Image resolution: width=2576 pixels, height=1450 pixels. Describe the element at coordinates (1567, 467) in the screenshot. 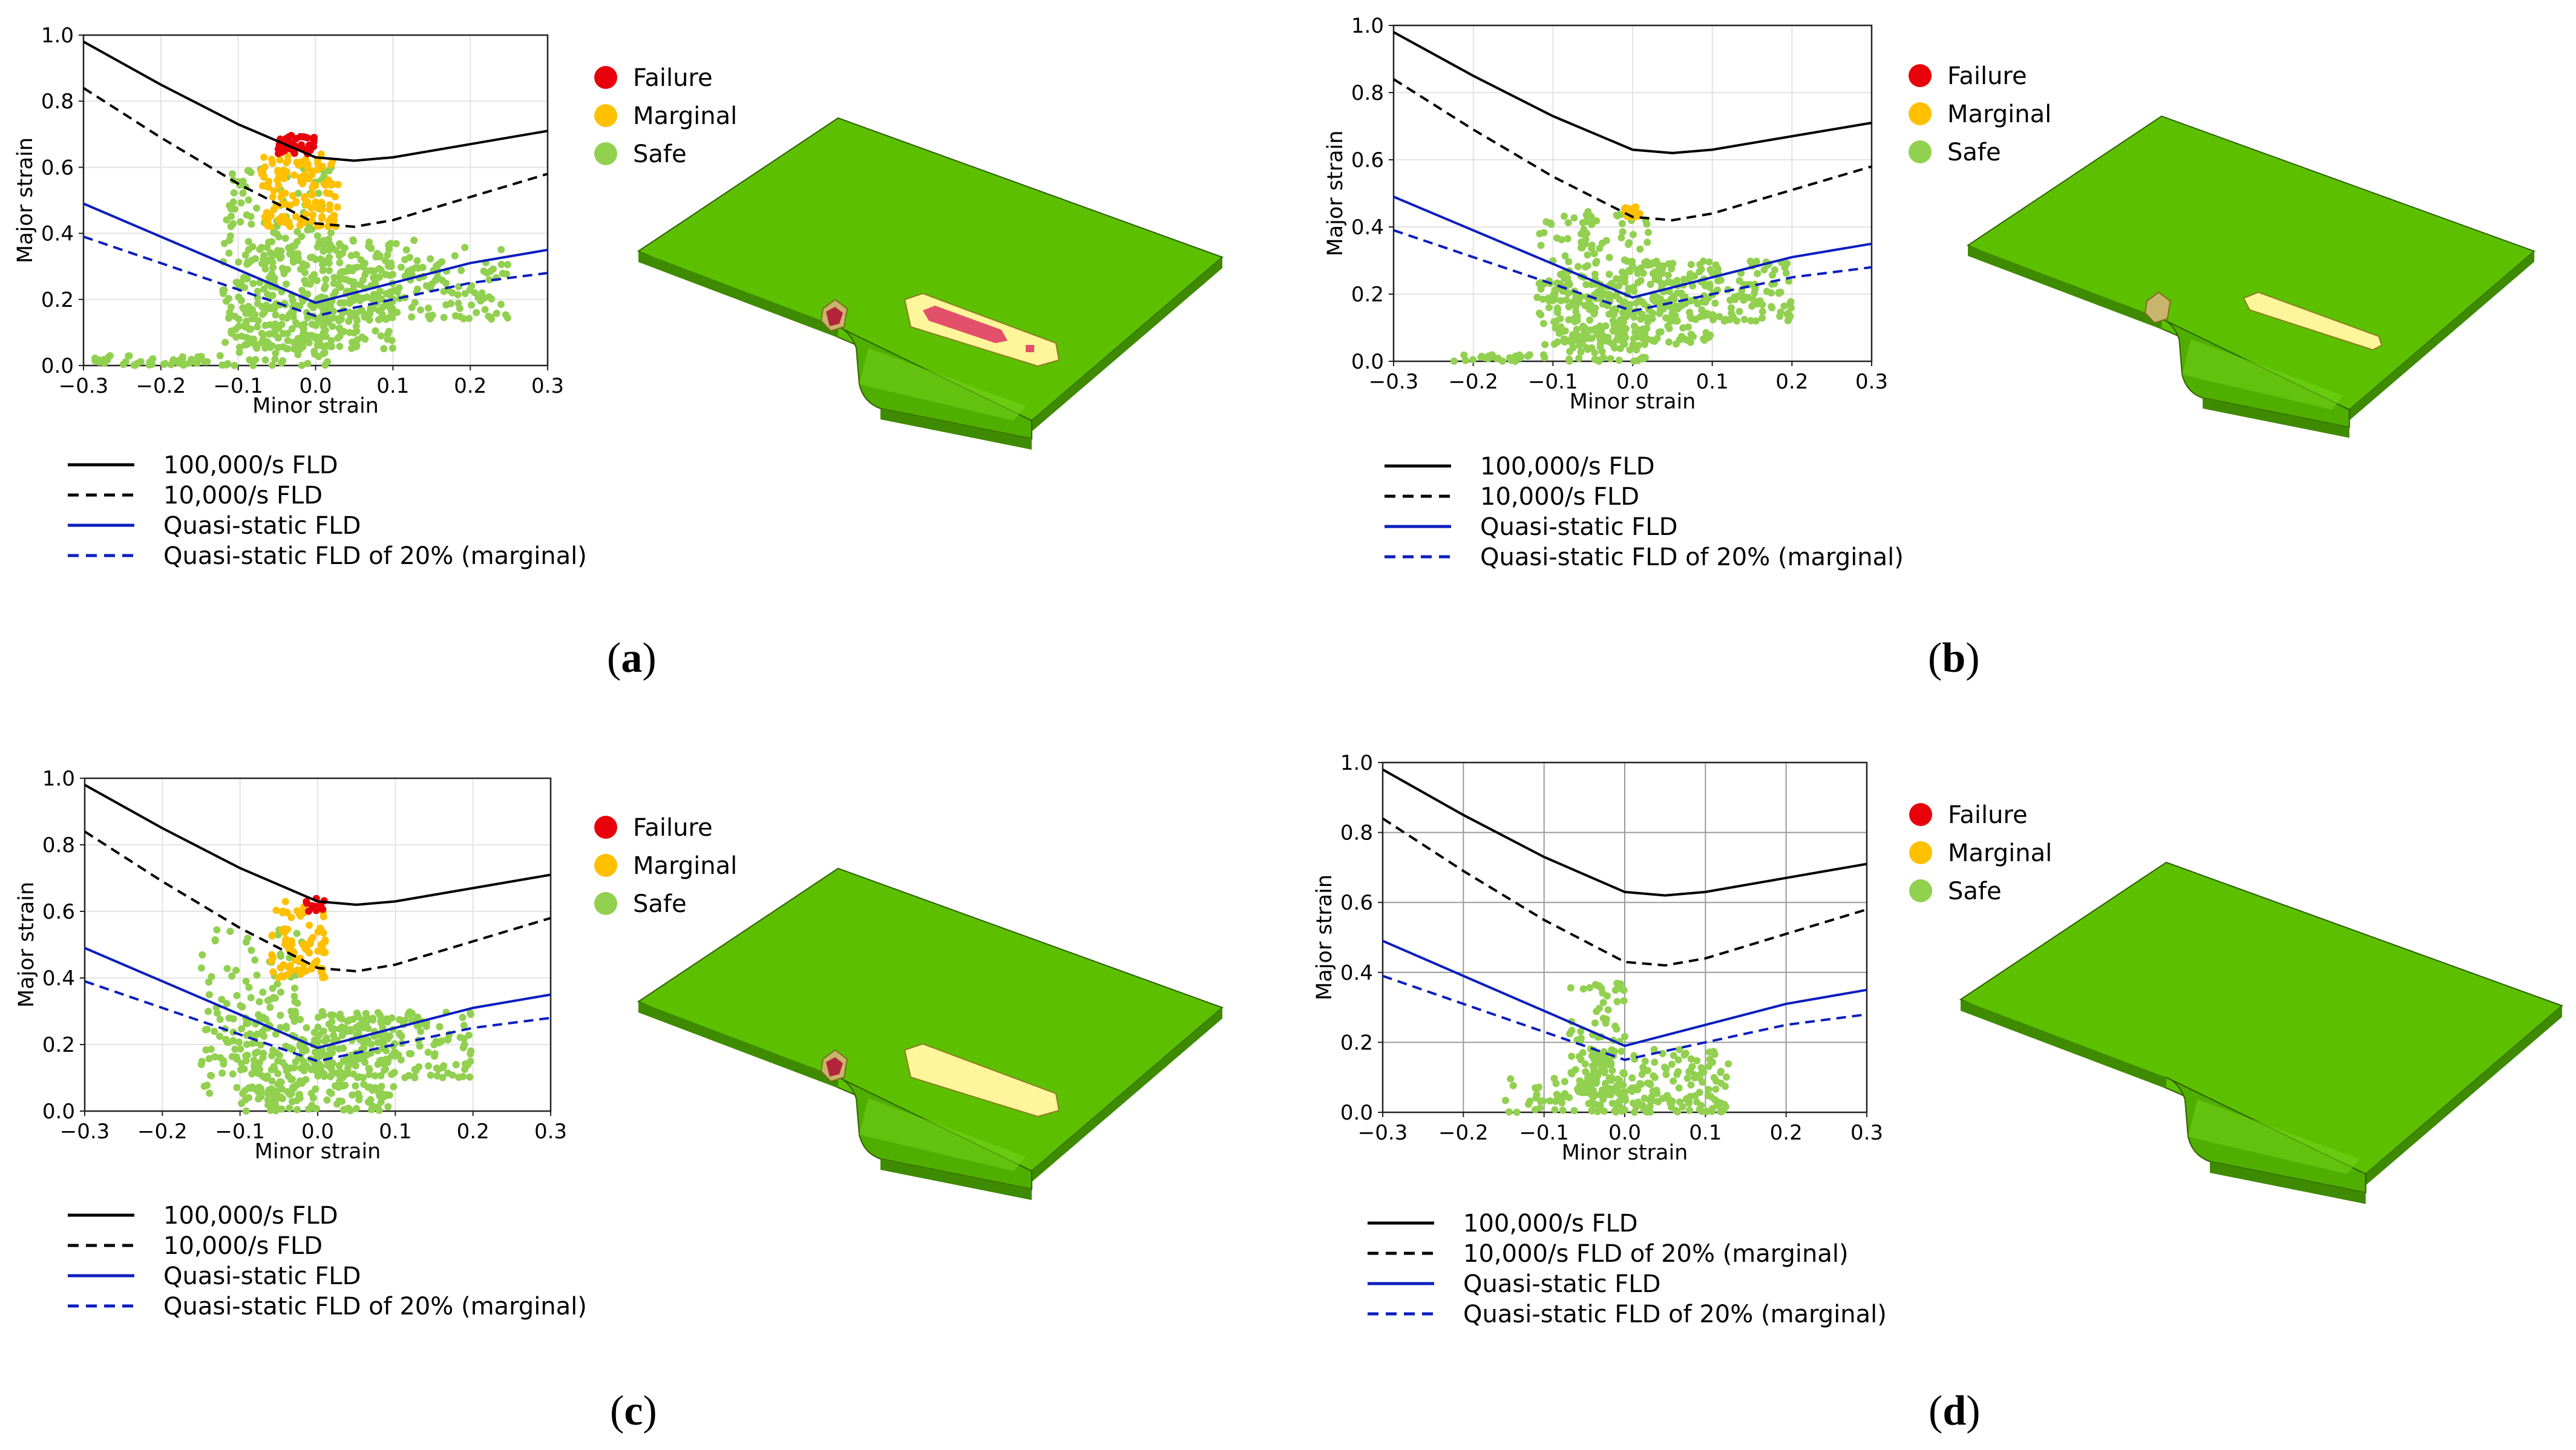

I see `legend-line-label-1: 100,000/s FLD` at that location.